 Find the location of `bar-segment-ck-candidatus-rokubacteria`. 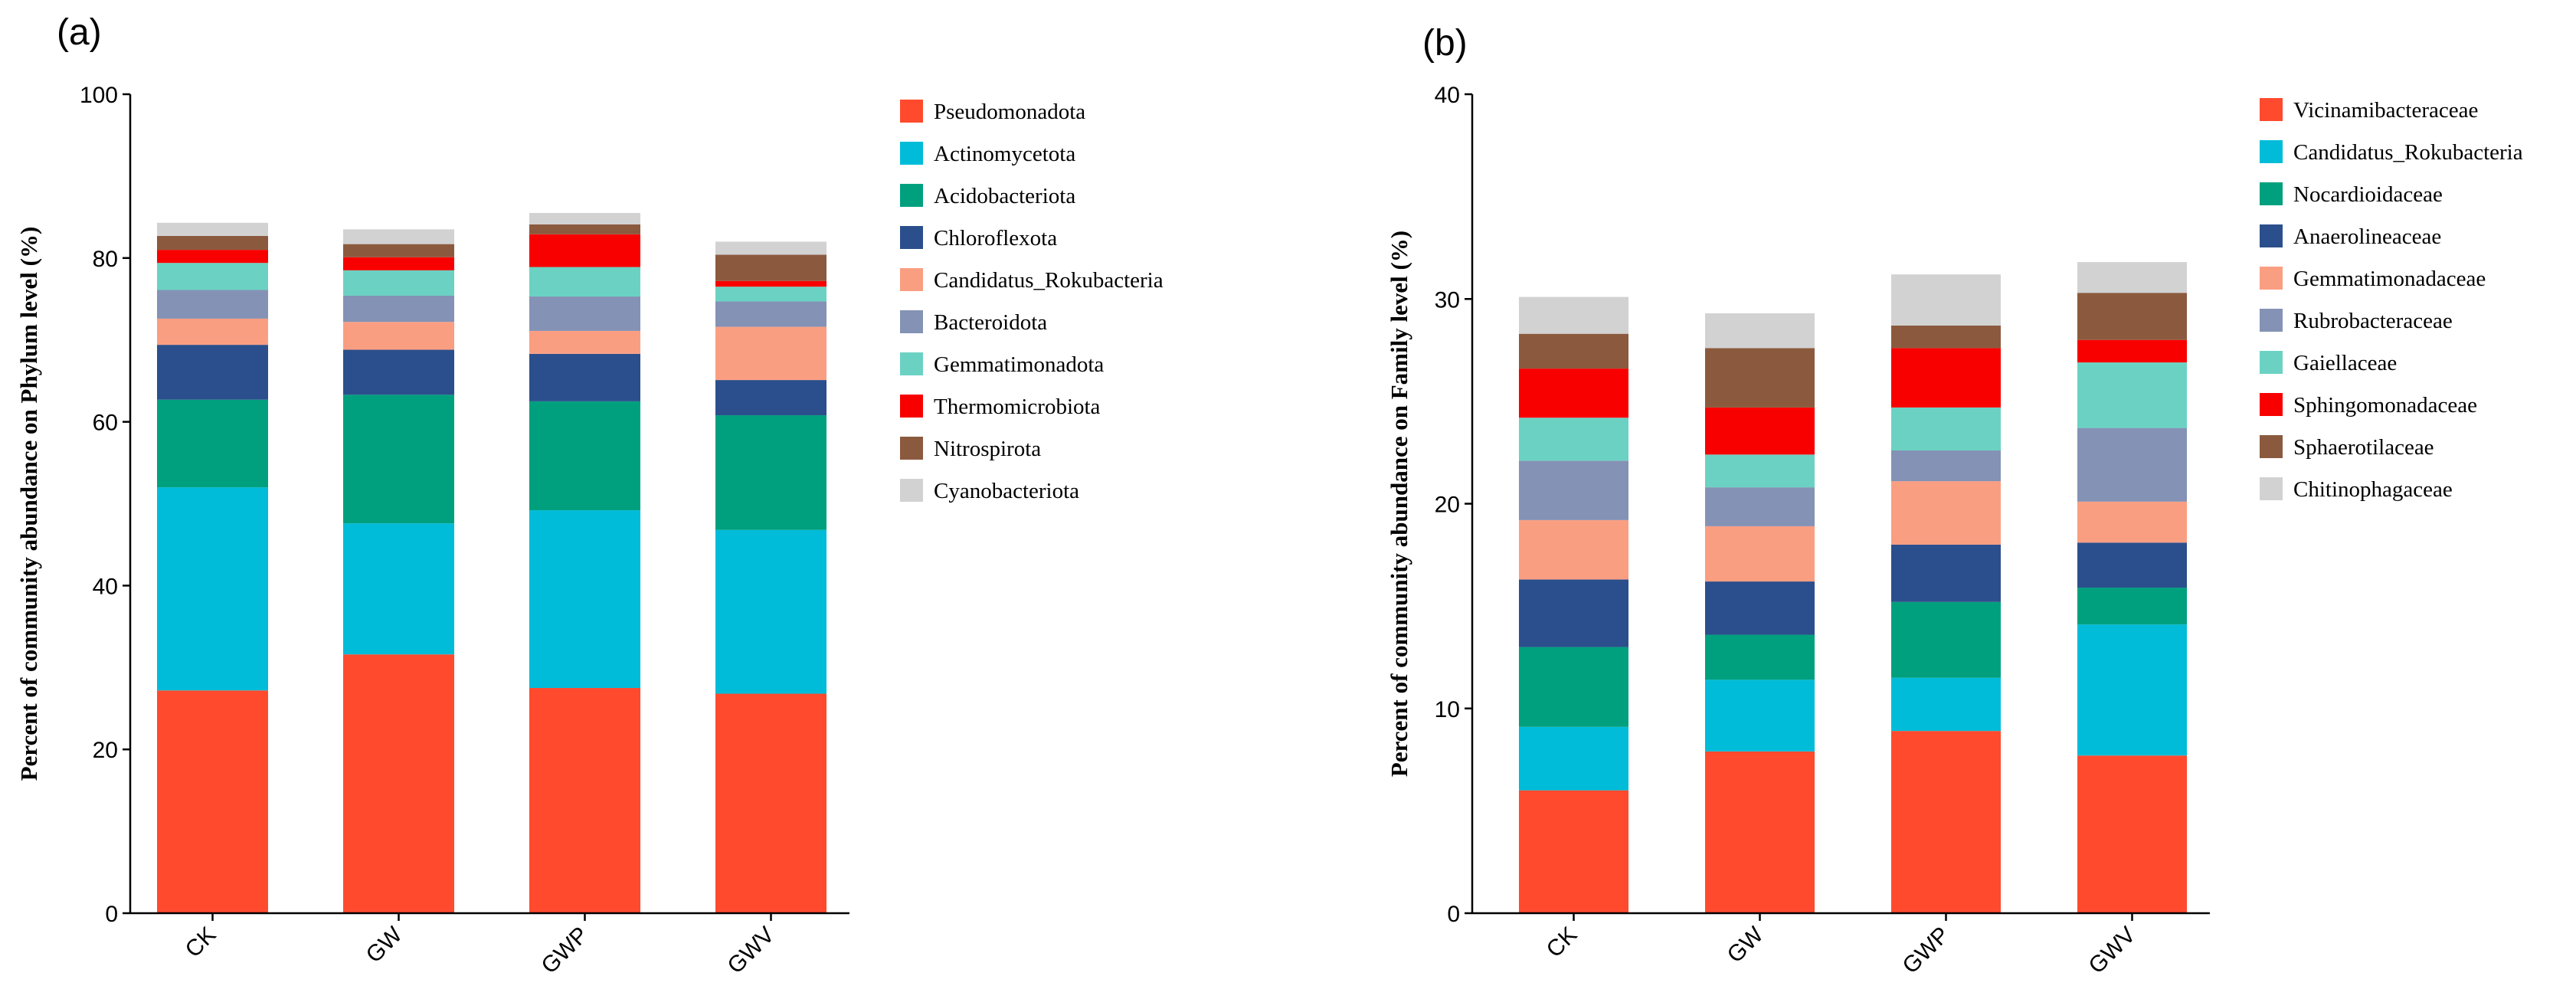

bar-segment-ck-candidatus-rokubacteria is located at coordinates (212, 332).